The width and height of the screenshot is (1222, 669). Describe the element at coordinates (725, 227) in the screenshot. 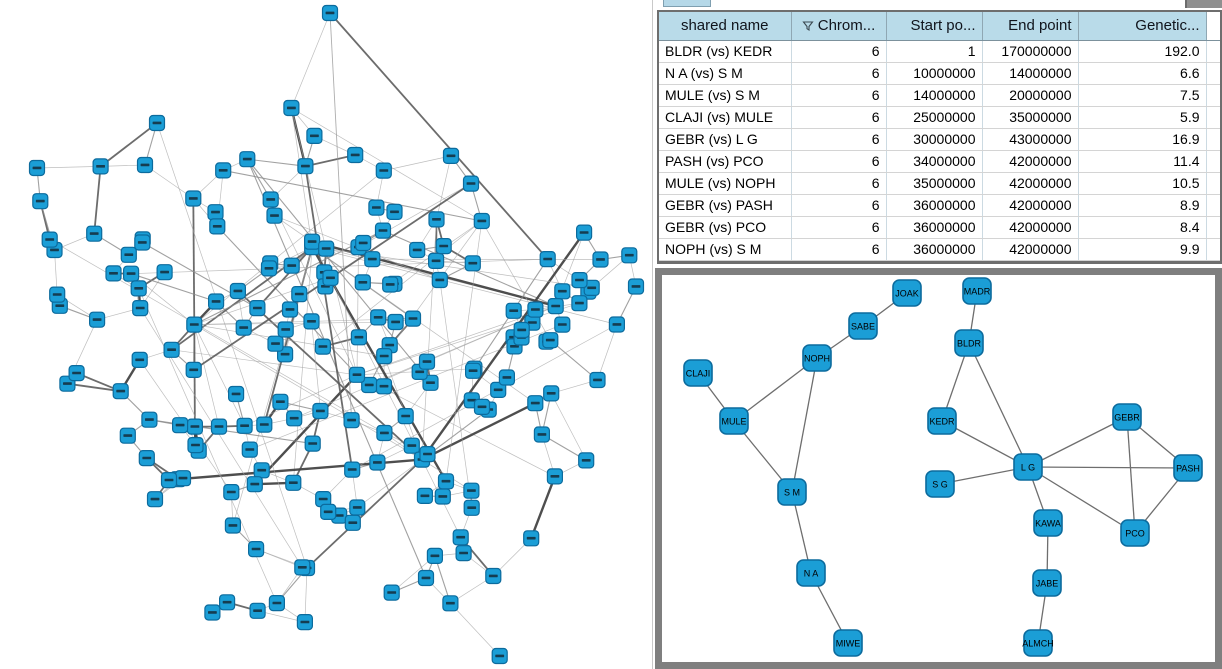

I see `cell-shared-name: GEBR (vs) PCO` at that location.